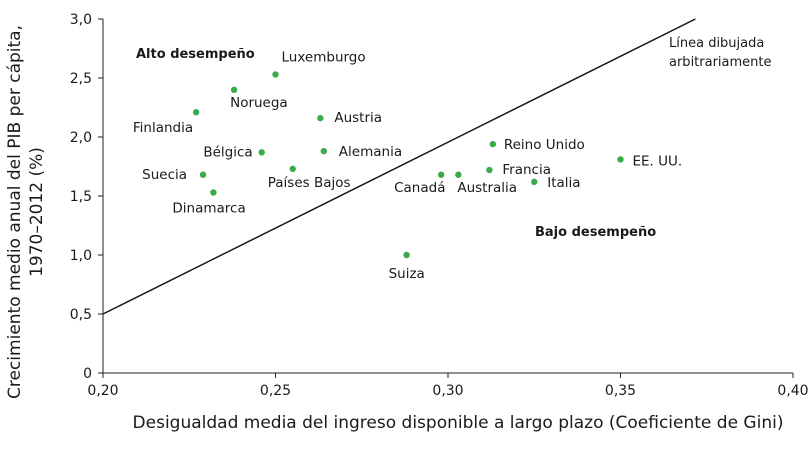 The image size is (810, 449). What do you see at coordinates (81, 20) in the screenshot?
I see `y-tick-label: 3,0` at bounding box center [81, 20].